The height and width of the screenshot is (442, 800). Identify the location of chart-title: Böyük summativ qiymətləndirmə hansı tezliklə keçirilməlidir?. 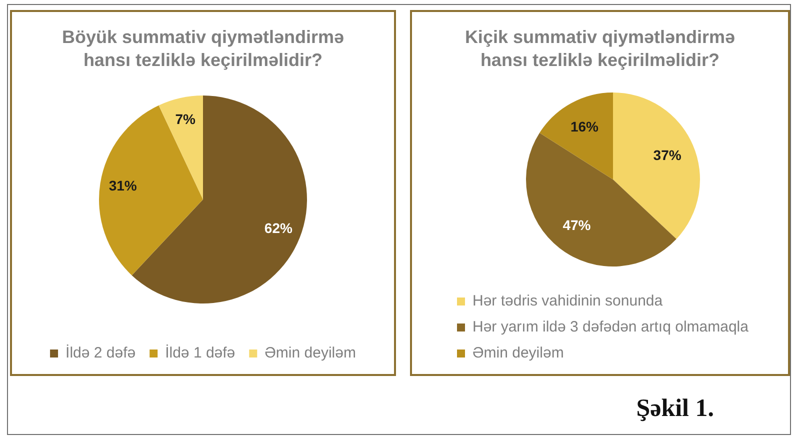
(203, 49).